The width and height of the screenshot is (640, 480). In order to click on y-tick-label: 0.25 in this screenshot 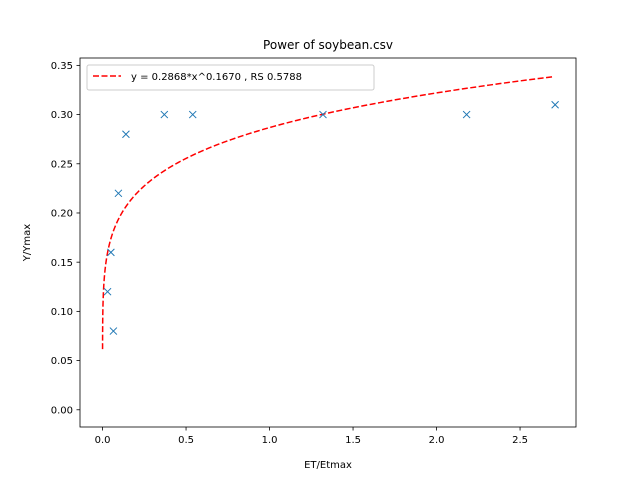, I will do `click(62, 164)`.